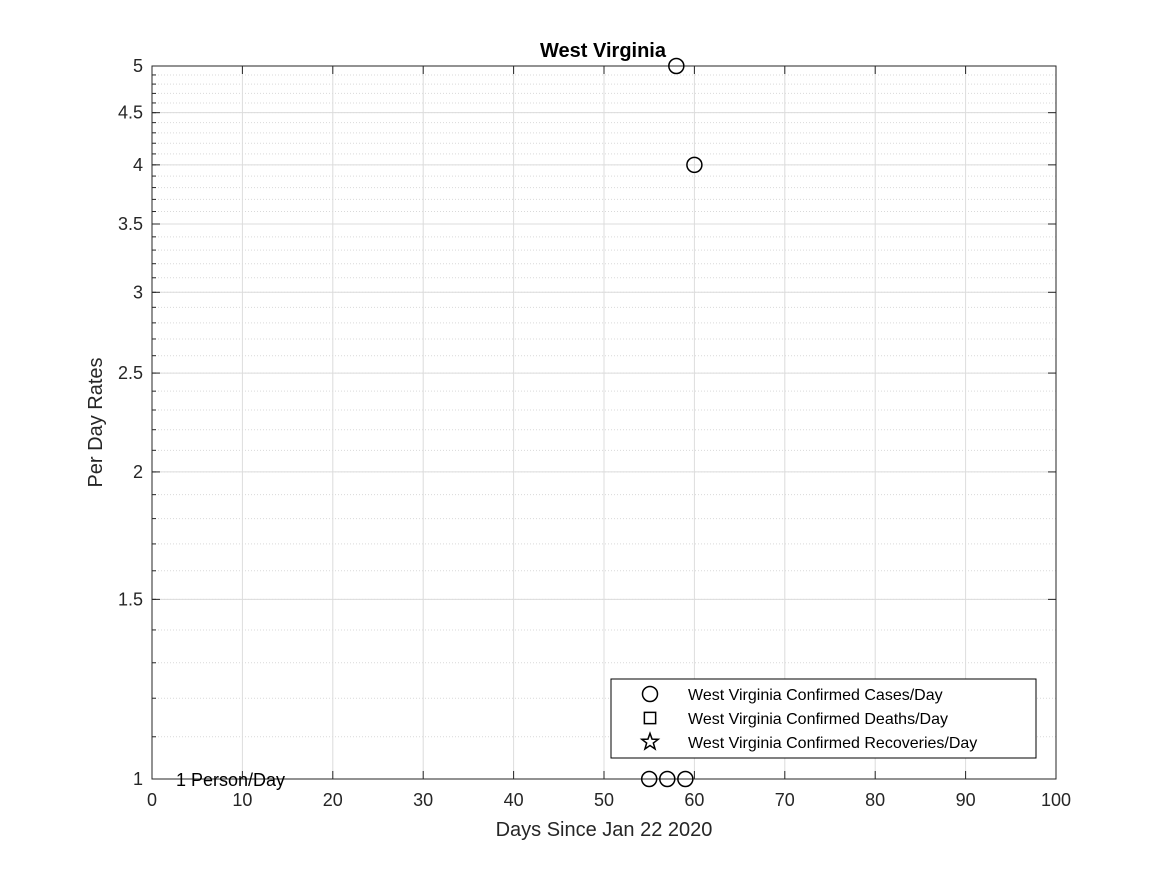 This screenshot has width=1167, height=875. Describe the element at coordinates (785, 800) in the screenshot. I see `x-tick-label: 70` at that location.